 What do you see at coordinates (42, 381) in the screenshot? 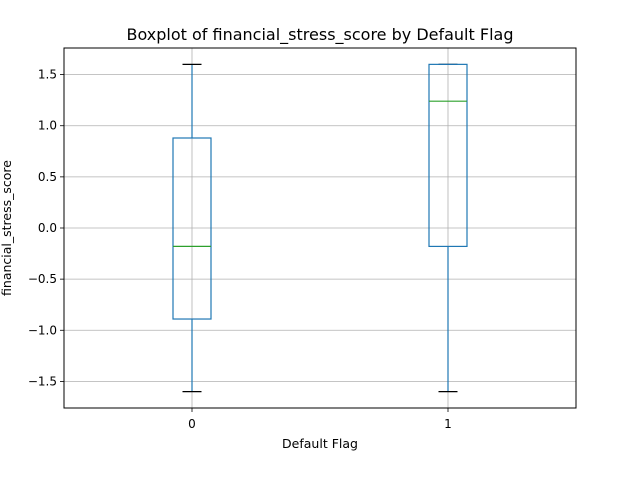
I see `y-tick-label: −1.5` at bounding box center [42, 381].